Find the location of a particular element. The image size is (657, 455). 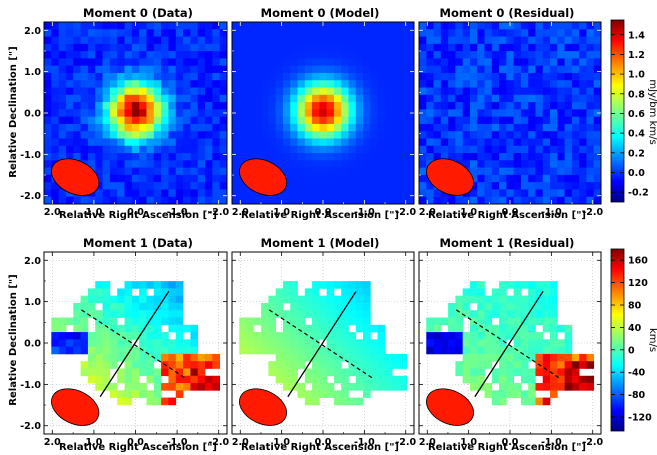

major-axis-line is located at coordinates (509, 344).